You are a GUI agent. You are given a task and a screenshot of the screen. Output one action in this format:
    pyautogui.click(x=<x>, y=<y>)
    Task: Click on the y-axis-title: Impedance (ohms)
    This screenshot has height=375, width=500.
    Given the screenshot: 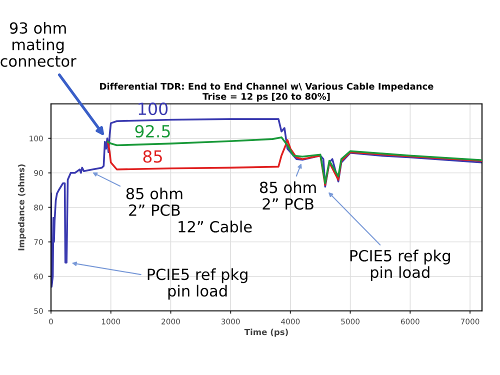 What is the action you would take?
    pyautogui.click(x=22, y=207)
    